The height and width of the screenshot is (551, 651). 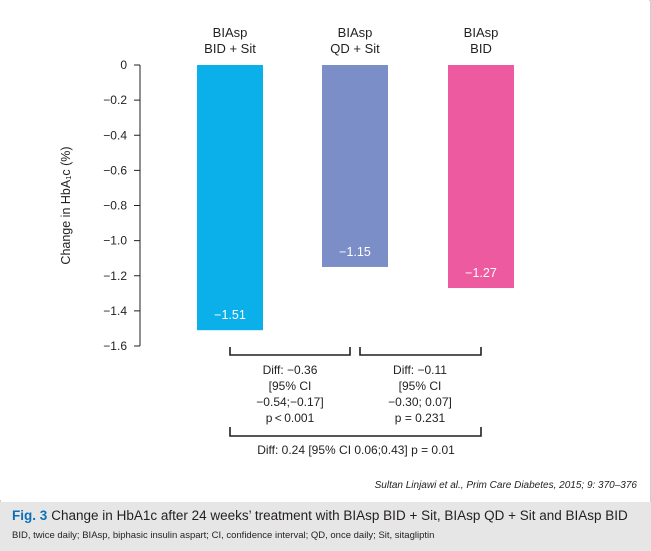 I want to click on y-tick-label: −0.4, so click(x=115, y=135).